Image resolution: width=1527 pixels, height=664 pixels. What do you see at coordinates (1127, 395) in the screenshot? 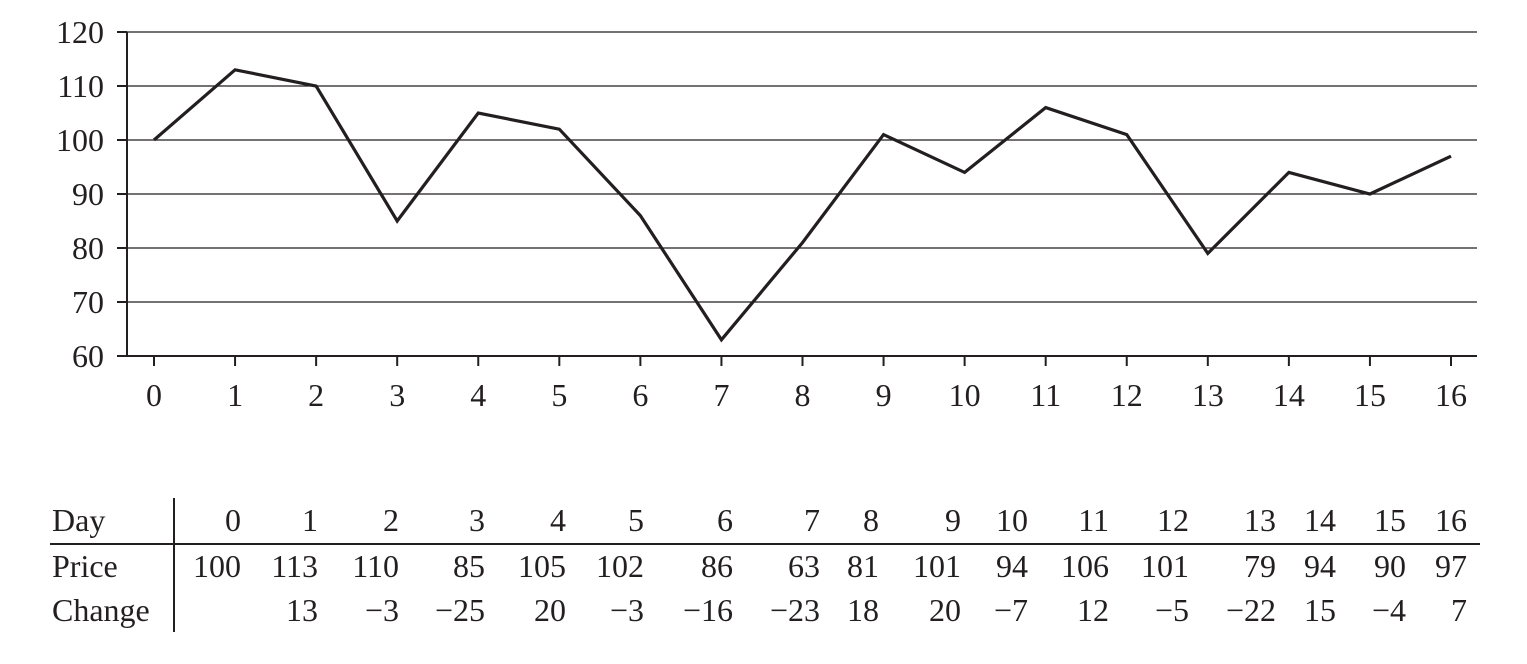
I see `x-tick-label: 12` at bounding box center [1127, 395].